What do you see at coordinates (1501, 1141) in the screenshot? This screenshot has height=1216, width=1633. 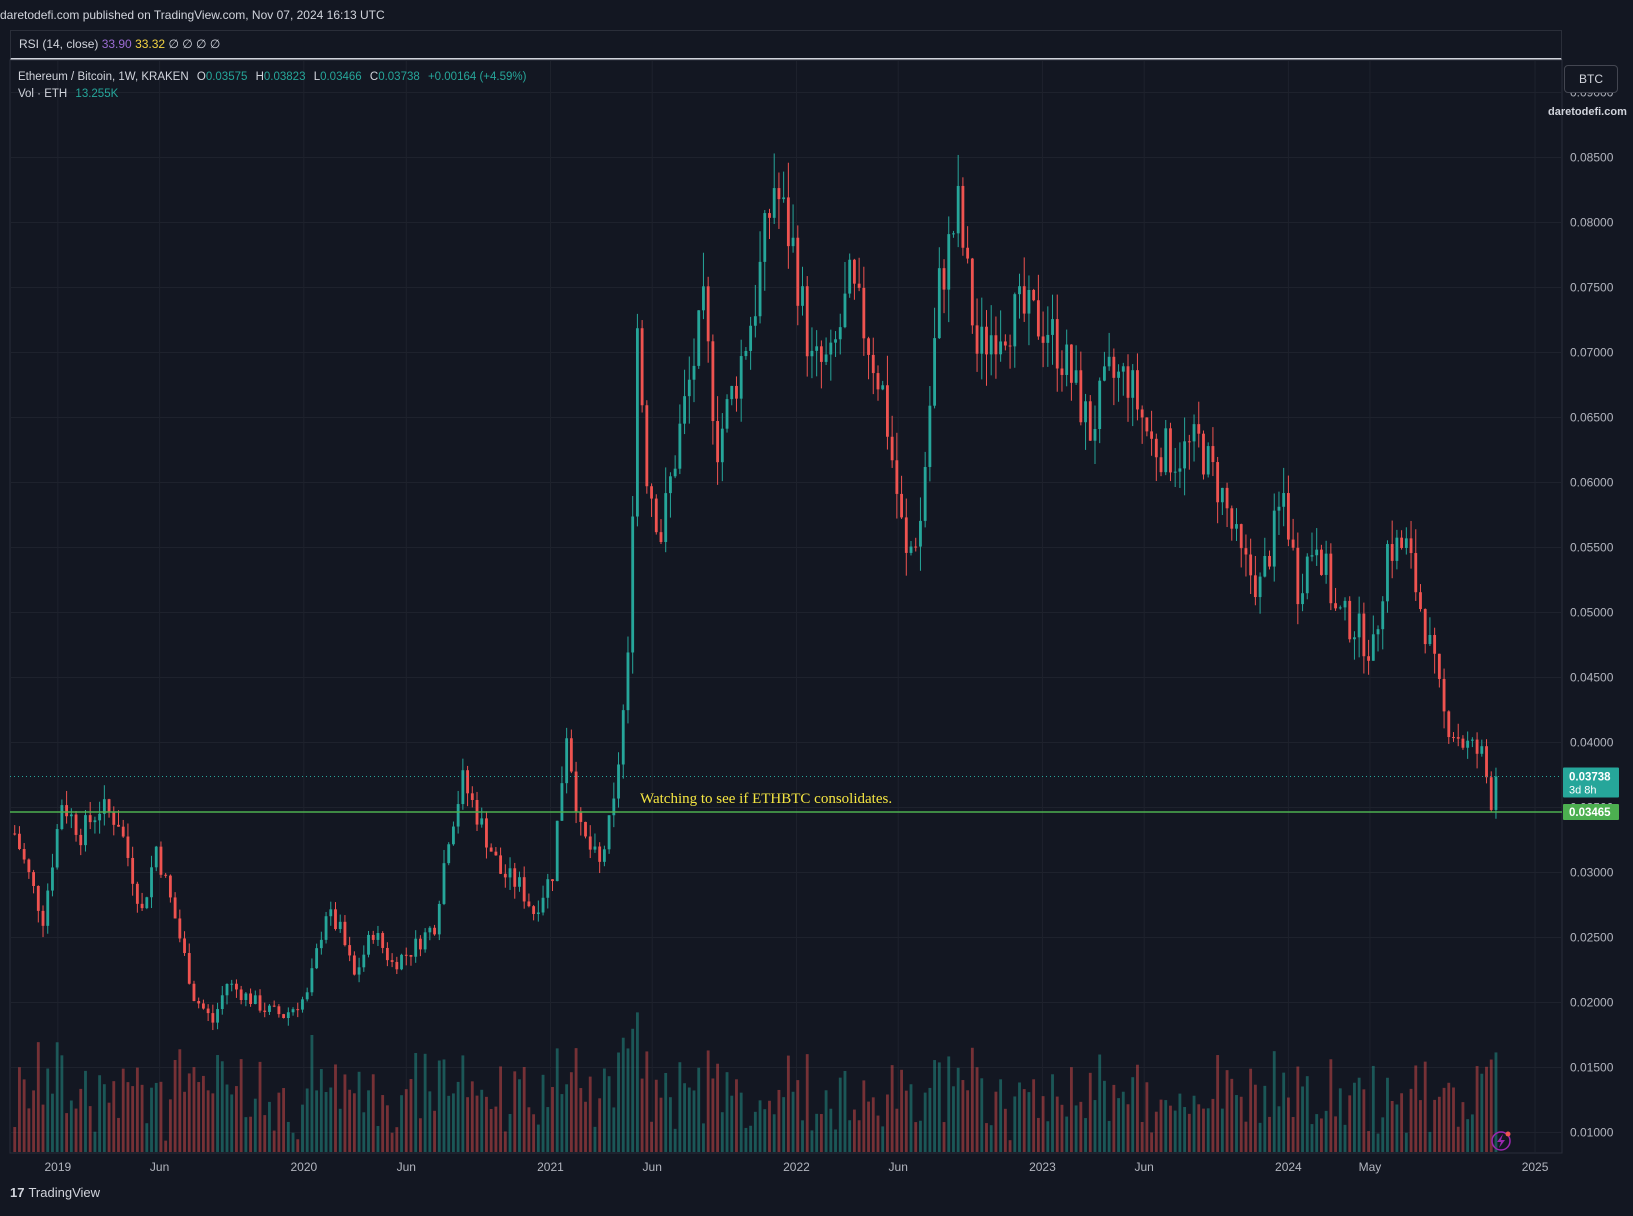 I see `lightning-icon` at bounding box center [1501, 1141].